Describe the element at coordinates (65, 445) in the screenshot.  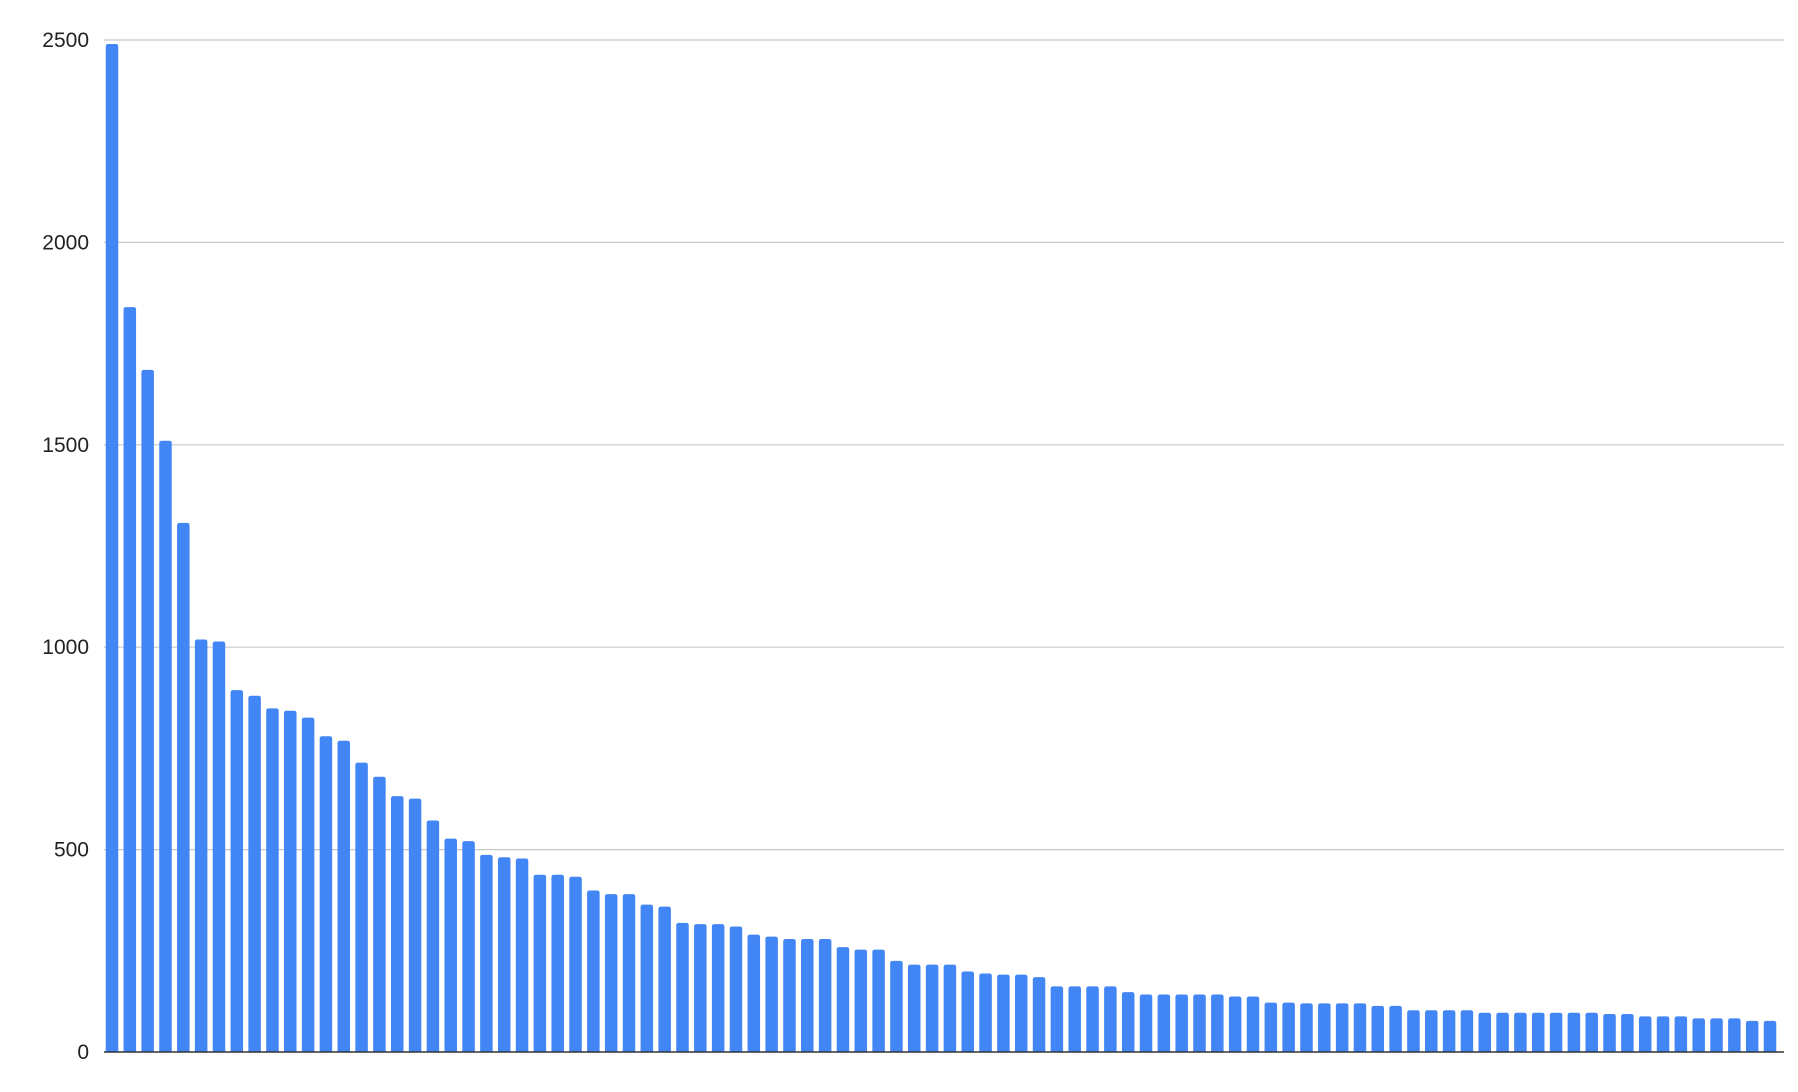
I see `y-tick-label: 1500` at that location.